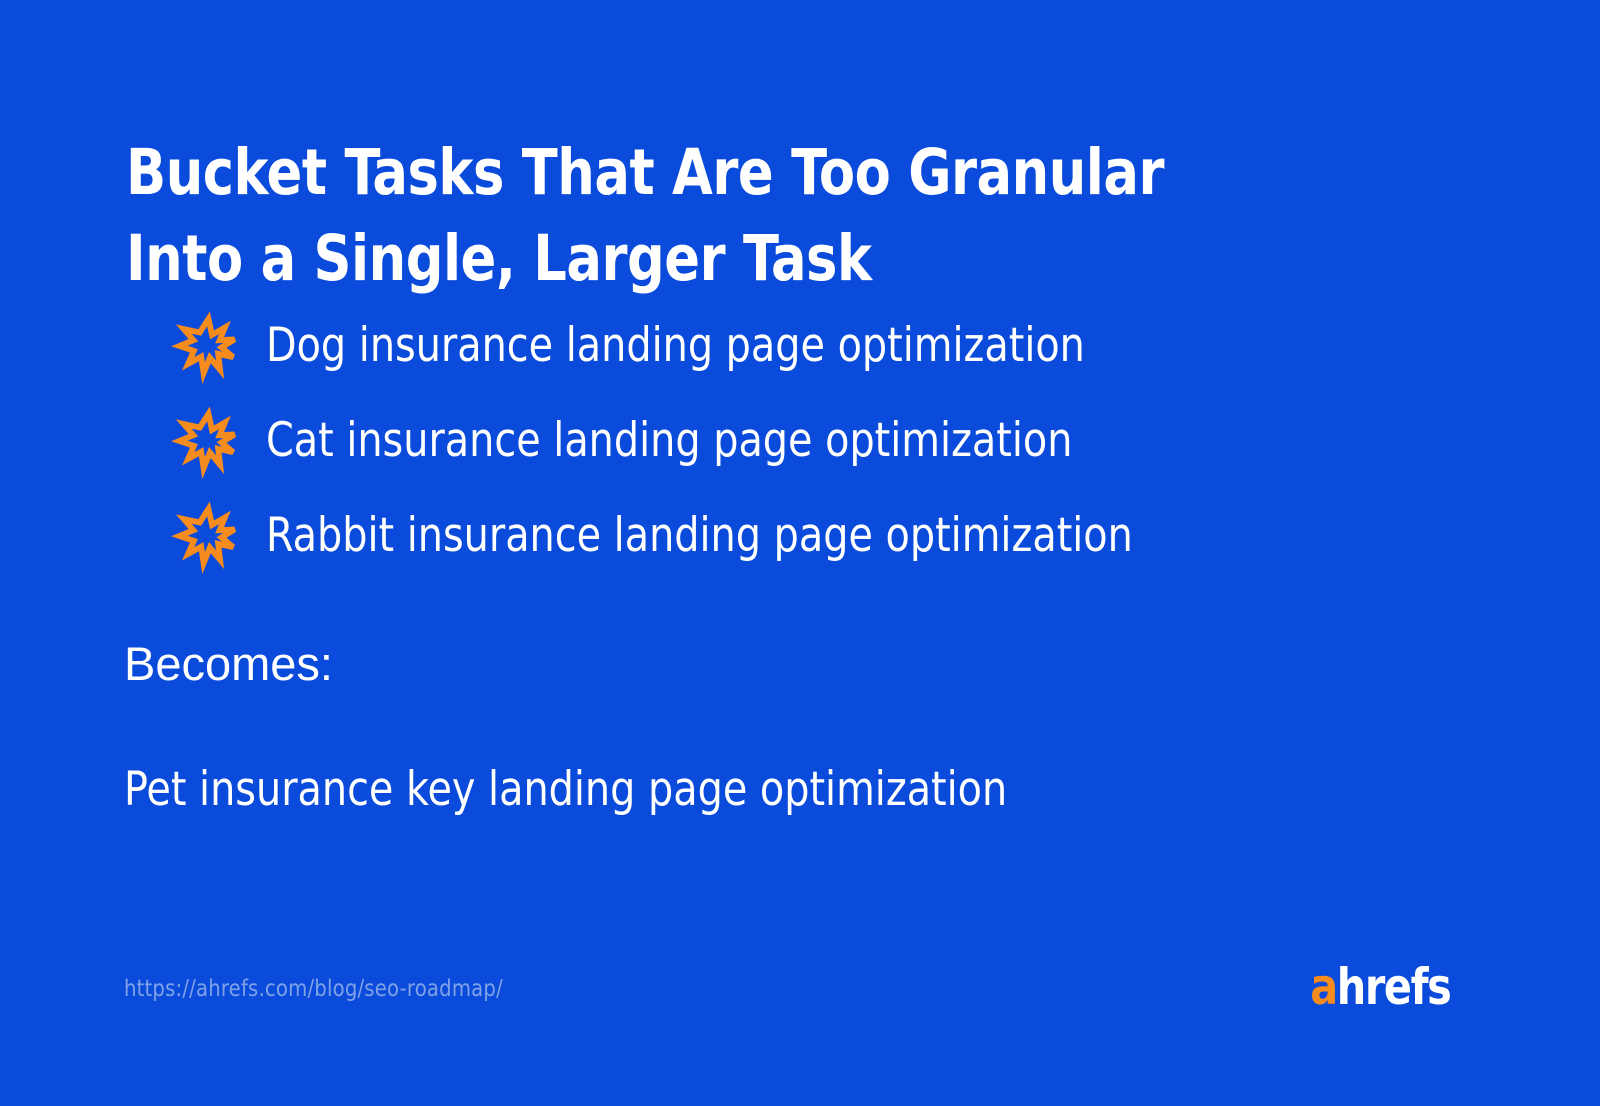 The height and width of the screenshot is (1106, 1600). Describe the element at coordinates (1393, 987) in the screenshot. I see `logo-wordmark: hrefs` at that location.